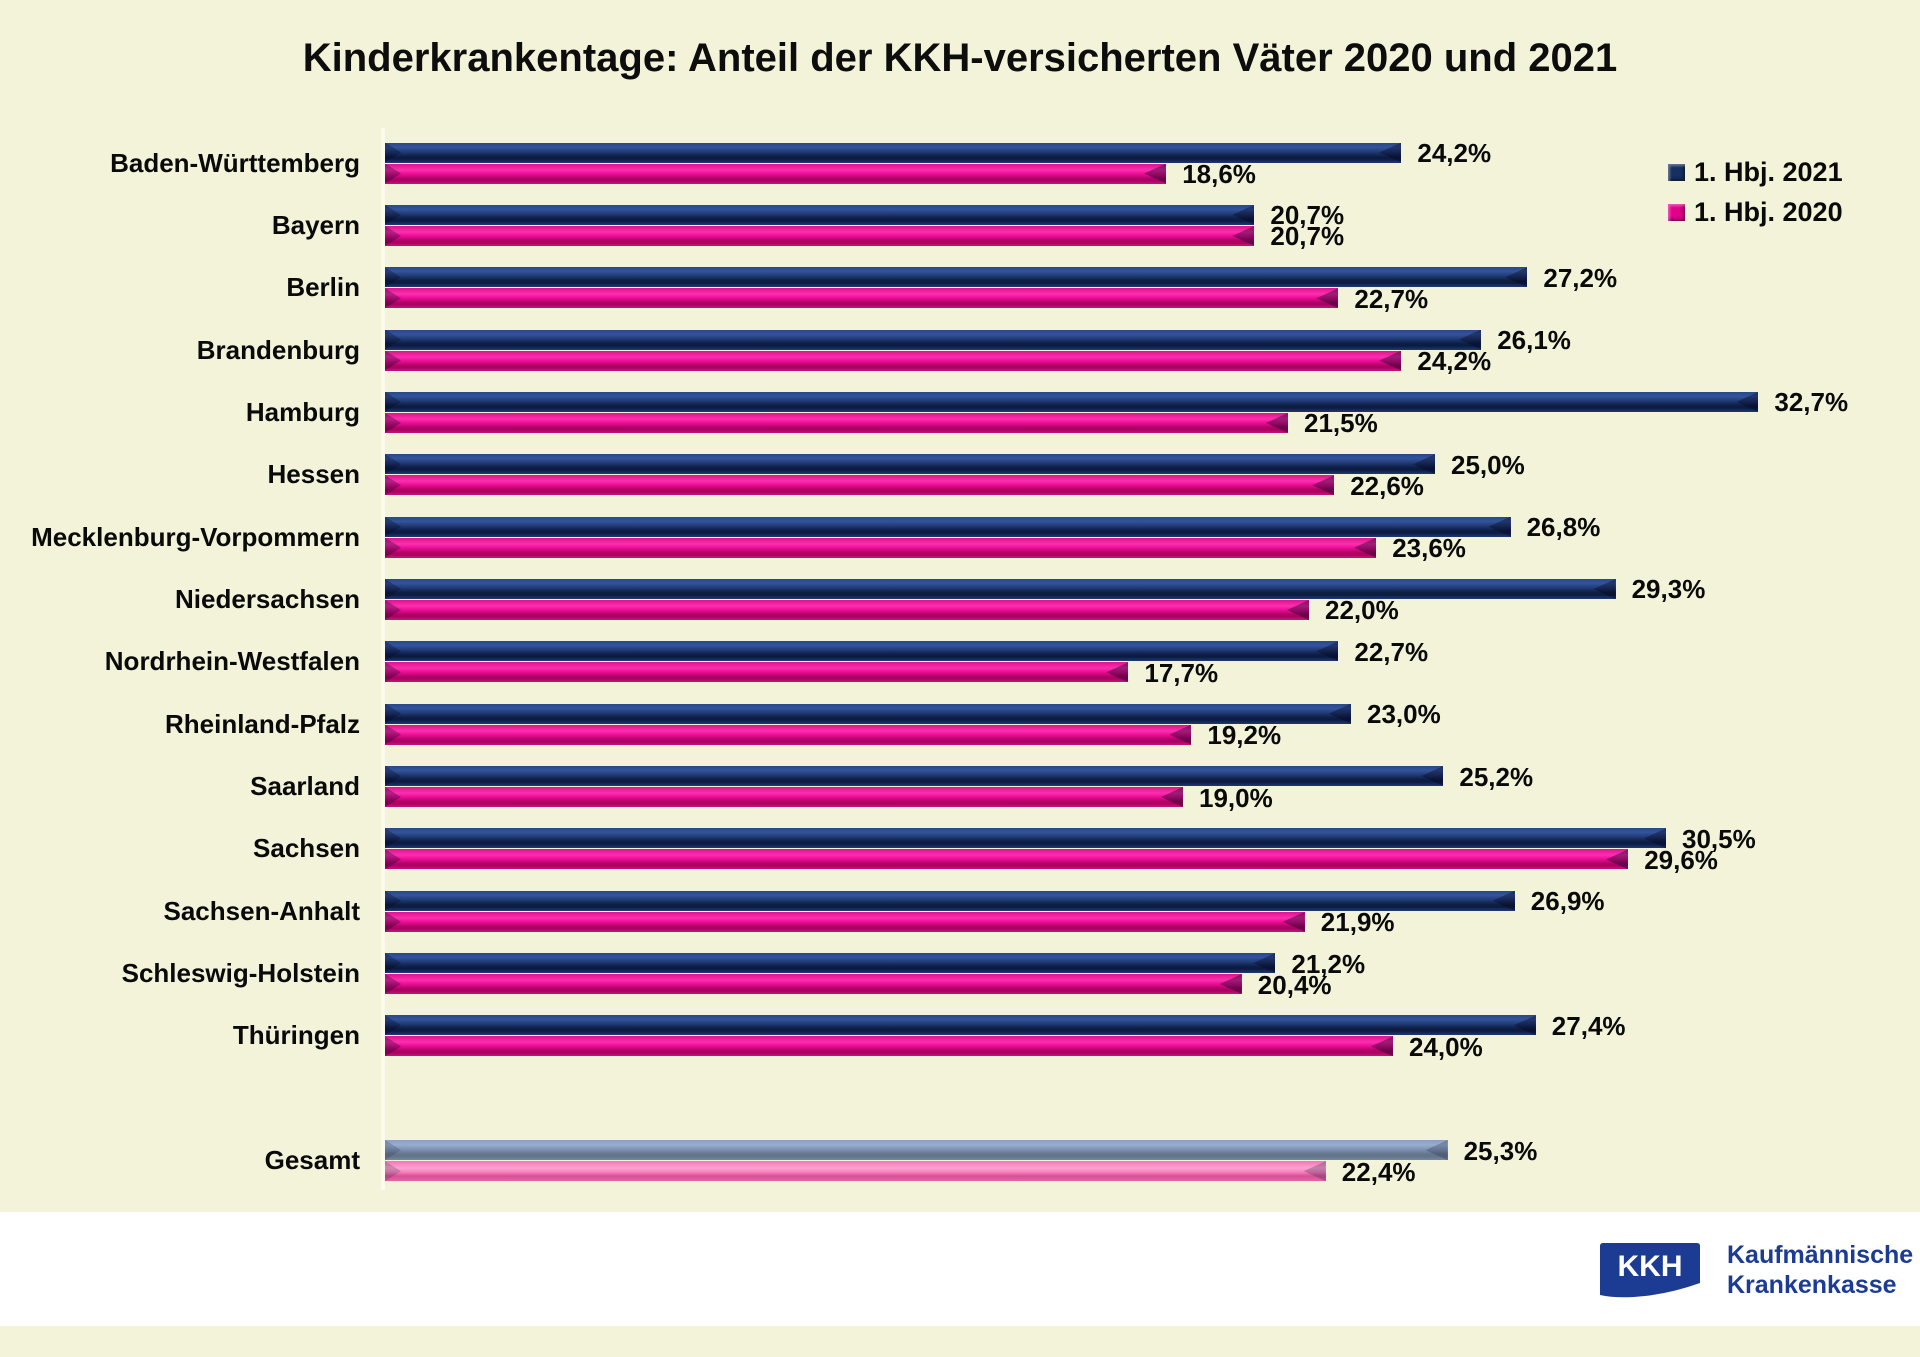 This screenshot has width=1920, height=1357. What do you see at coordinates (240, 973) in the screenshot?
I see `category-label: Schleswig-Holstein` at bounding box center [240, 973].